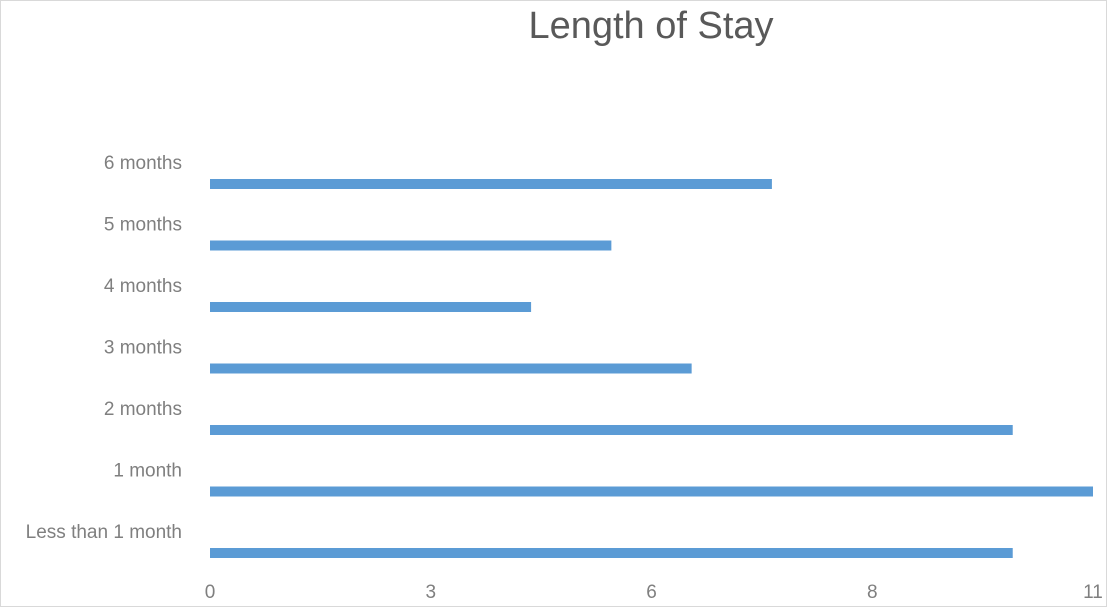 The width and height of the screenshot is (1107, 607). I want to click on x-tick-label-2: 6, so click(651, 592).